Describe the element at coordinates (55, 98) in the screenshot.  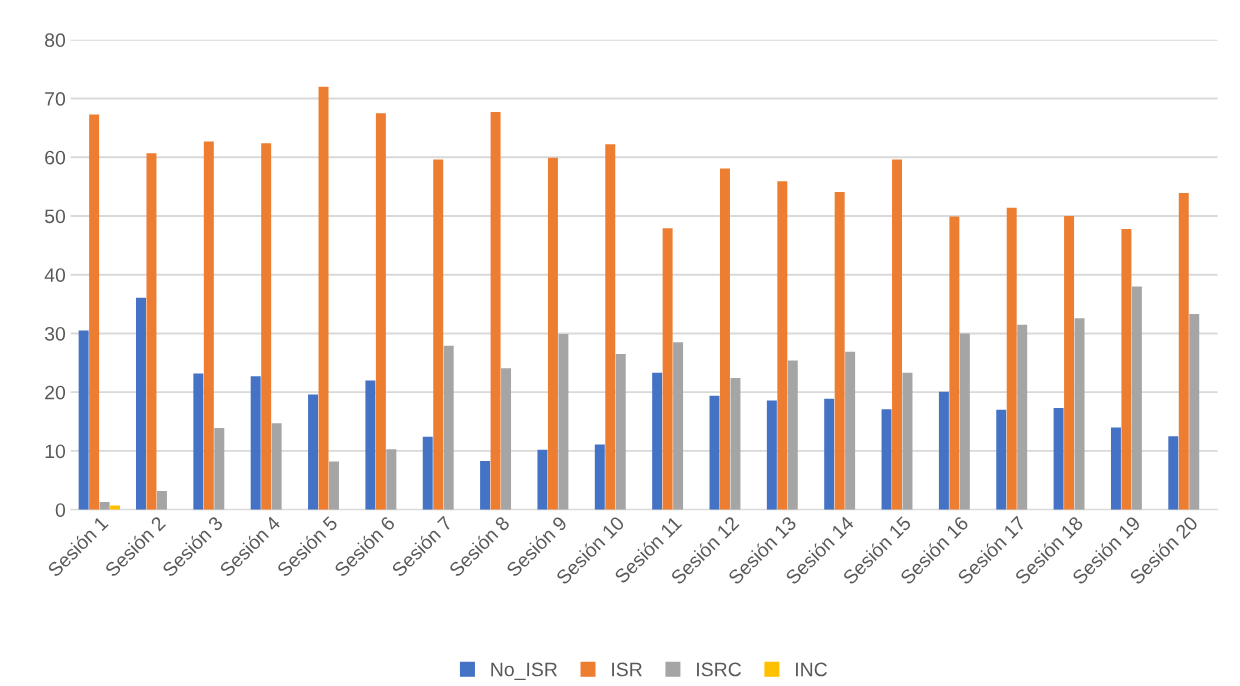
I see `y-tick-label: 70` at that location.